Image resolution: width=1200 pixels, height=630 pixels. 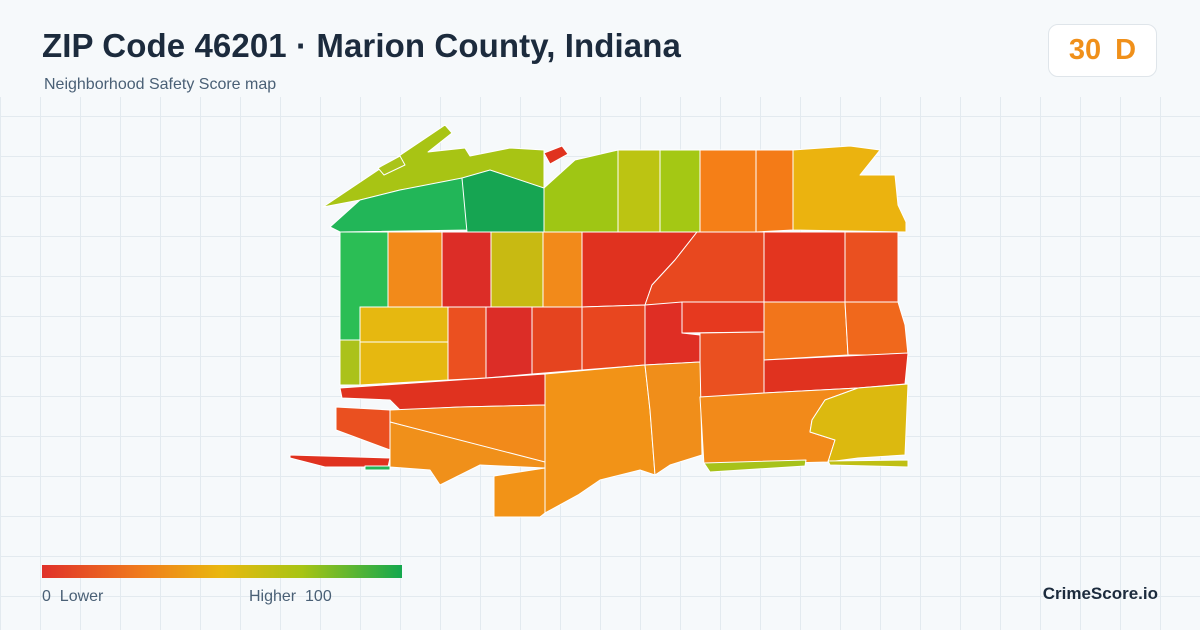 I want to click on legend-low-label: 0 Lower, so click(x=72, y=597).